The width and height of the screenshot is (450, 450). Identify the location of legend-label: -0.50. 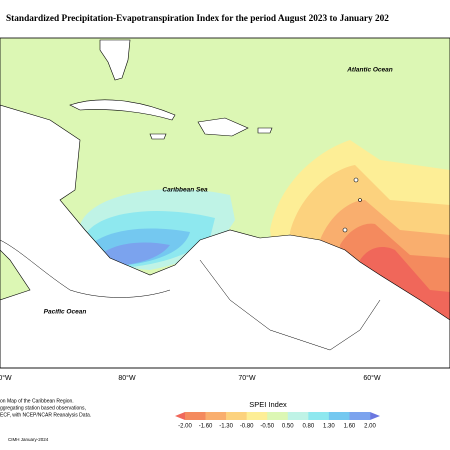
(267, 427).